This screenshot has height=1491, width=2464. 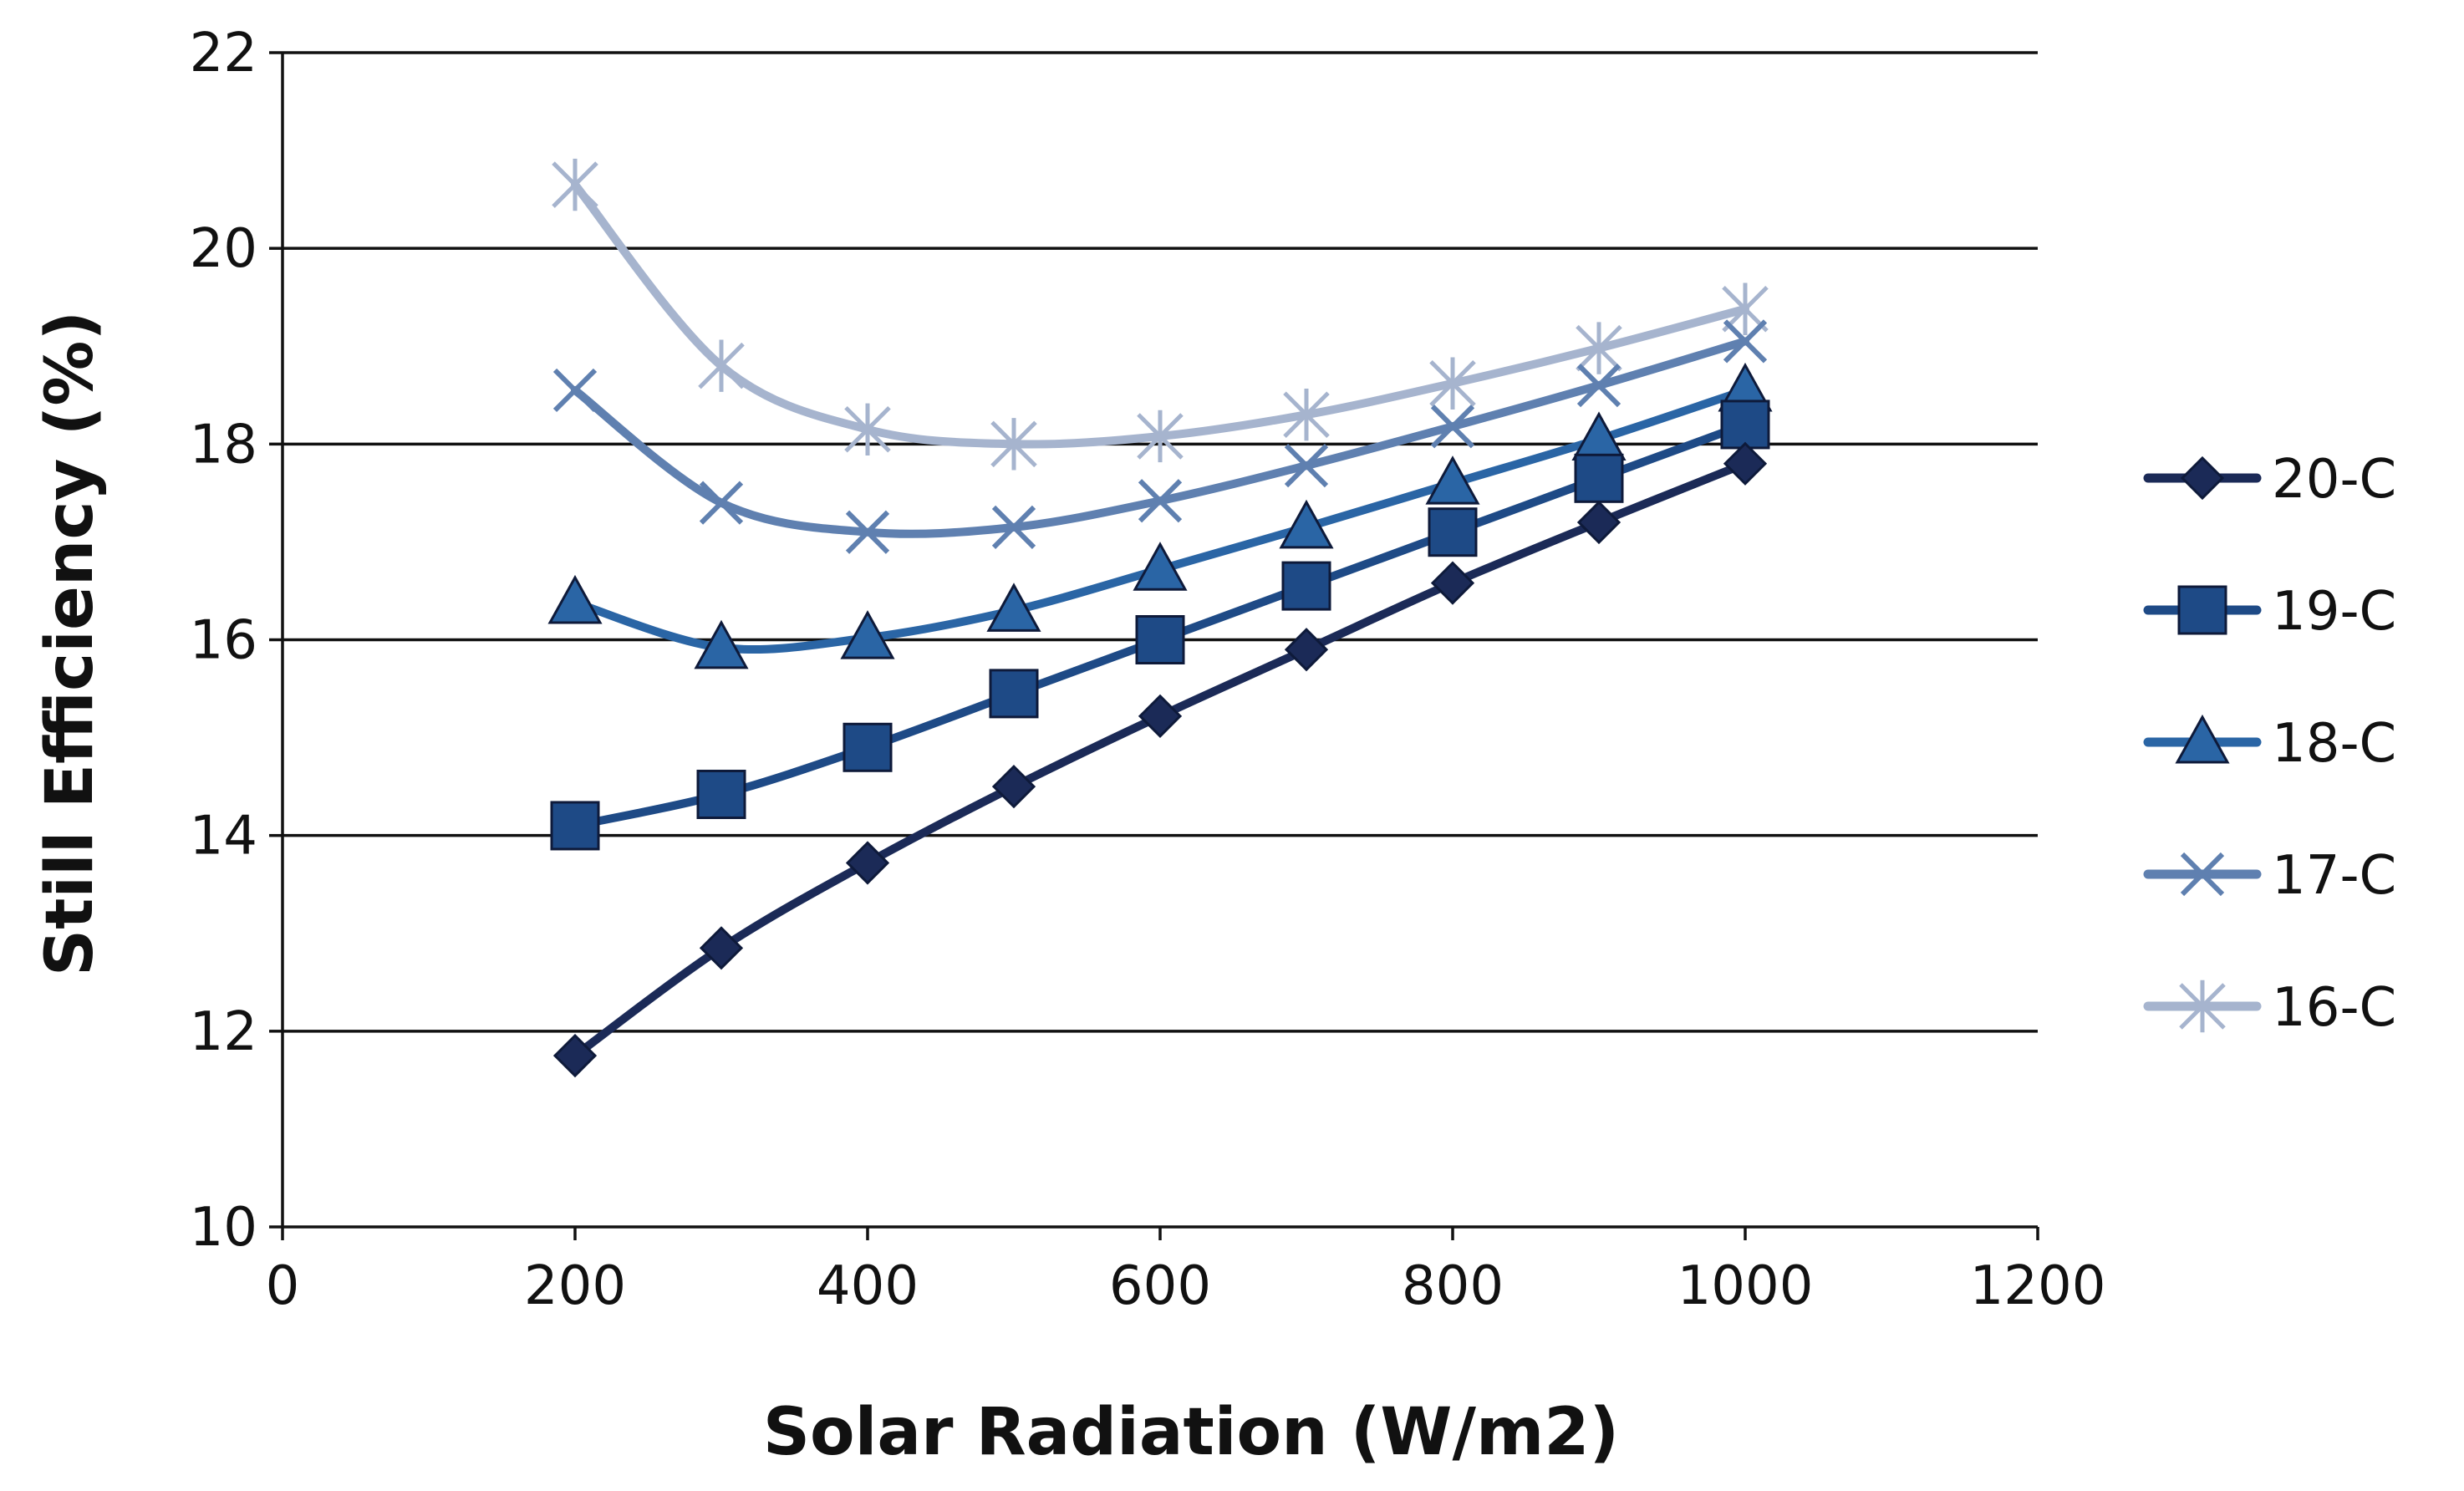 I want to click on series-16-c, so click(x=1160, y=314).